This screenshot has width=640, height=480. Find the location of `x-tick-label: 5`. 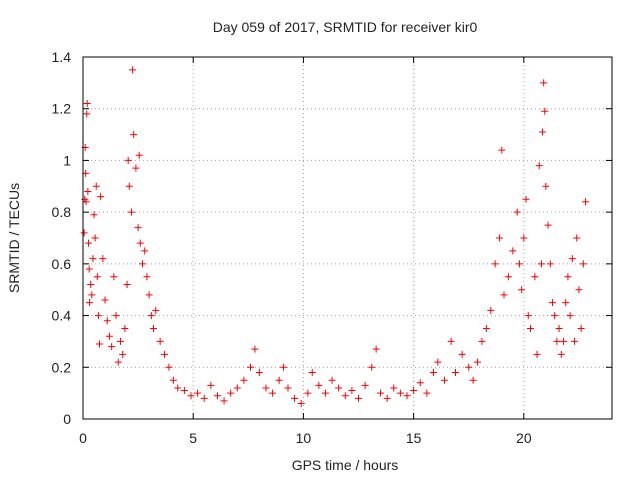

x-tick-label: 5 is located at coordinates (193, 438).